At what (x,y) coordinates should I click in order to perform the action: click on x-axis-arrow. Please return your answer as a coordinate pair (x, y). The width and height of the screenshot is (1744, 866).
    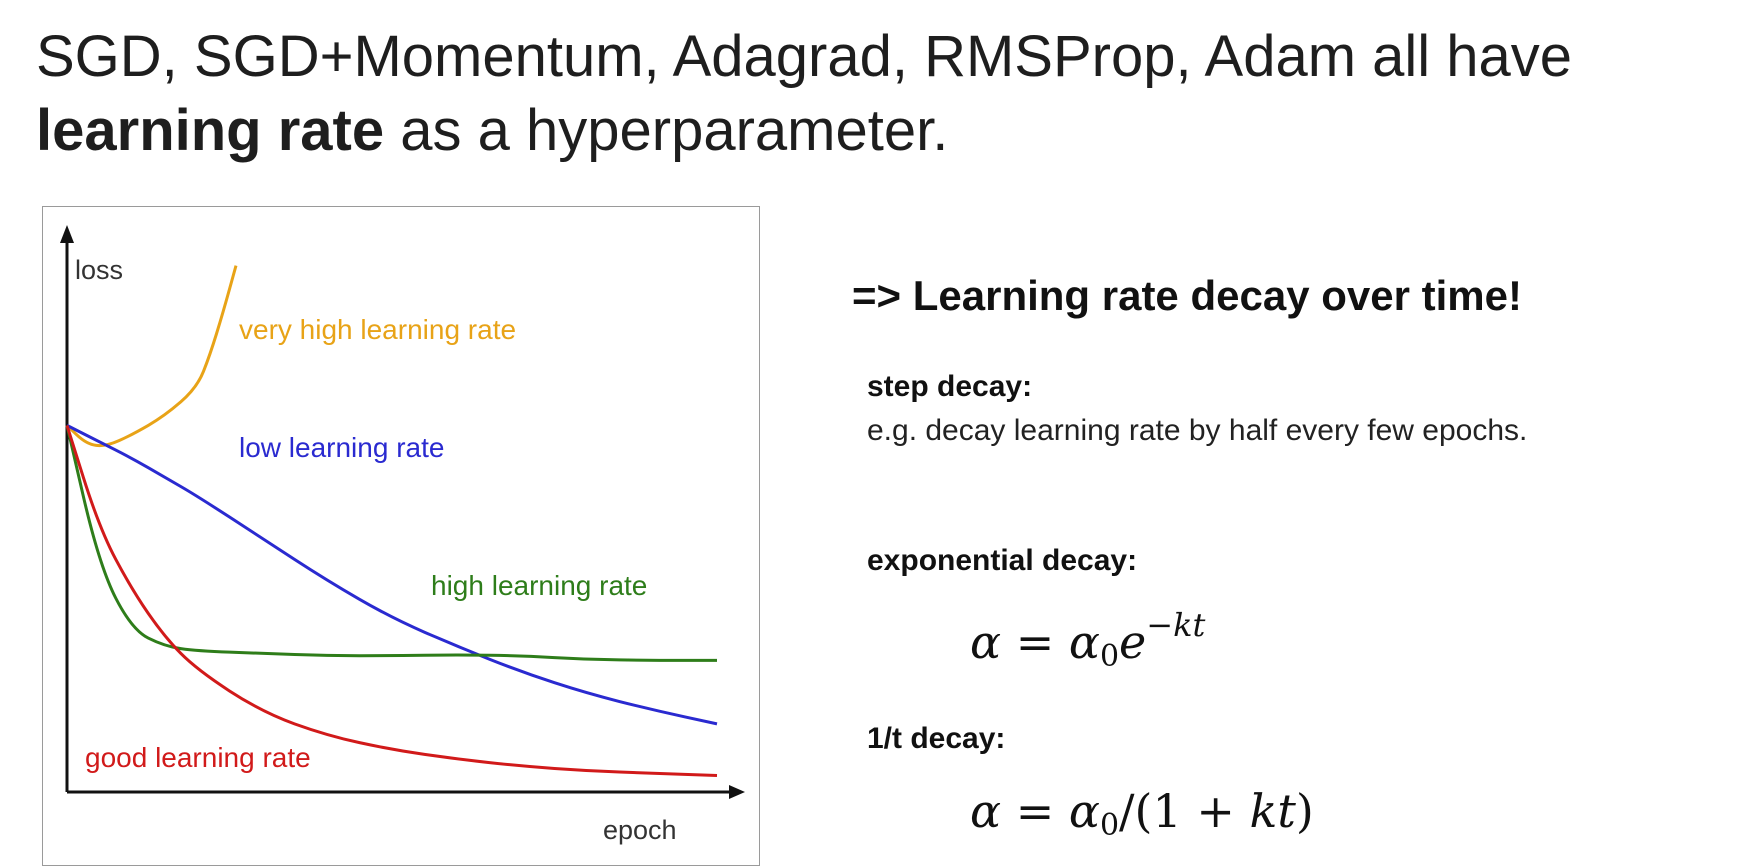
    Looking at the image, I should click on (737, 792).